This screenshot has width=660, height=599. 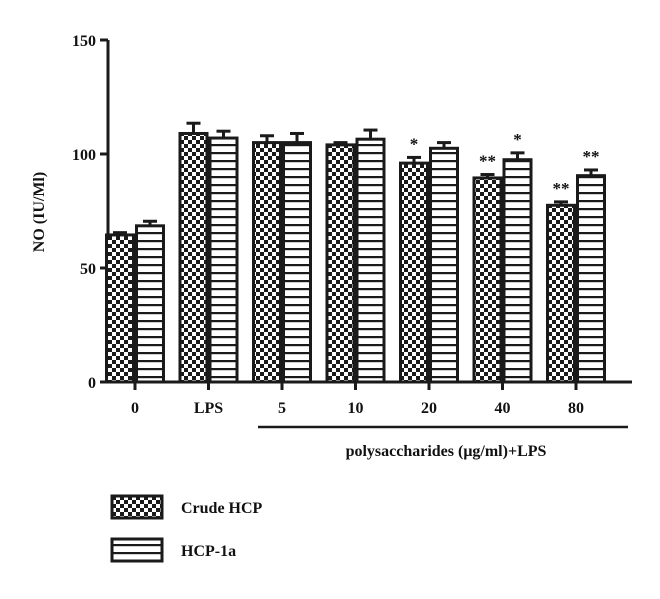 I want to click on x-tick-label: 5, so click(x=282, y=408).